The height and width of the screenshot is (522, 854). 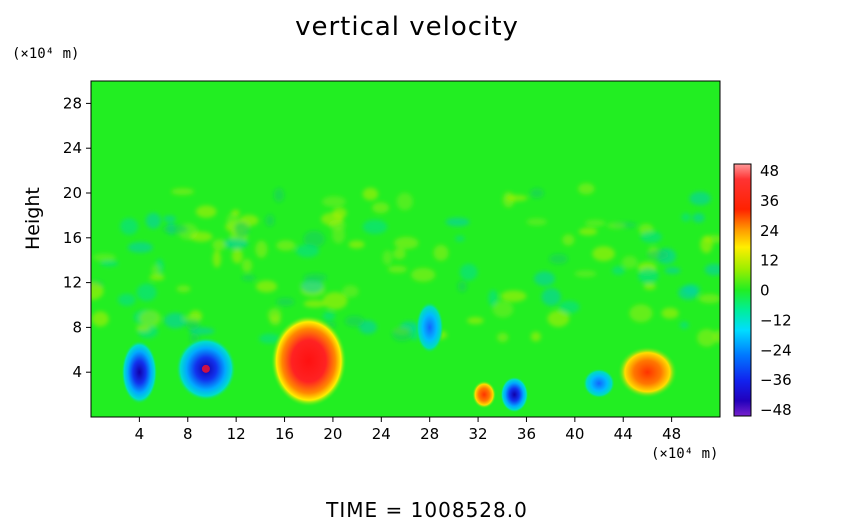 What do you see at coordinates (776, 410) in the screenshot?
I see `colorbar-tick-label: −48` at bounding box center [776, 410].